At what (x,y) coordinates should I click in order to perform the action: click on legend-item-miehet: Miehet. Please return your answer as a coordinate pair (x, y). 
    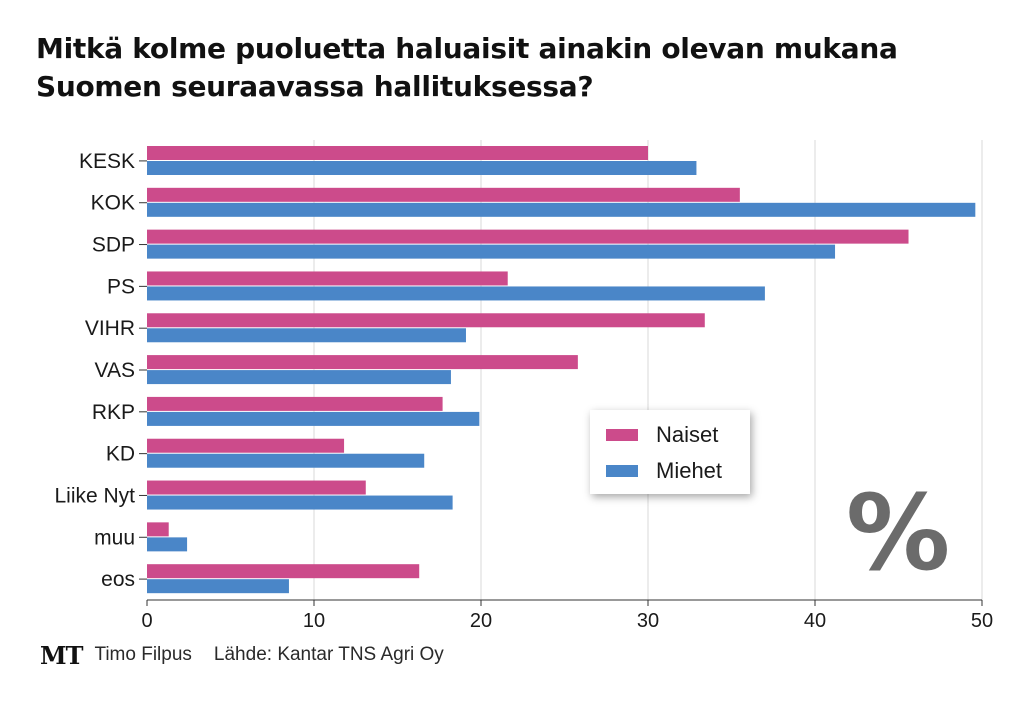
    Looking at the image, I should click on (664, 471).